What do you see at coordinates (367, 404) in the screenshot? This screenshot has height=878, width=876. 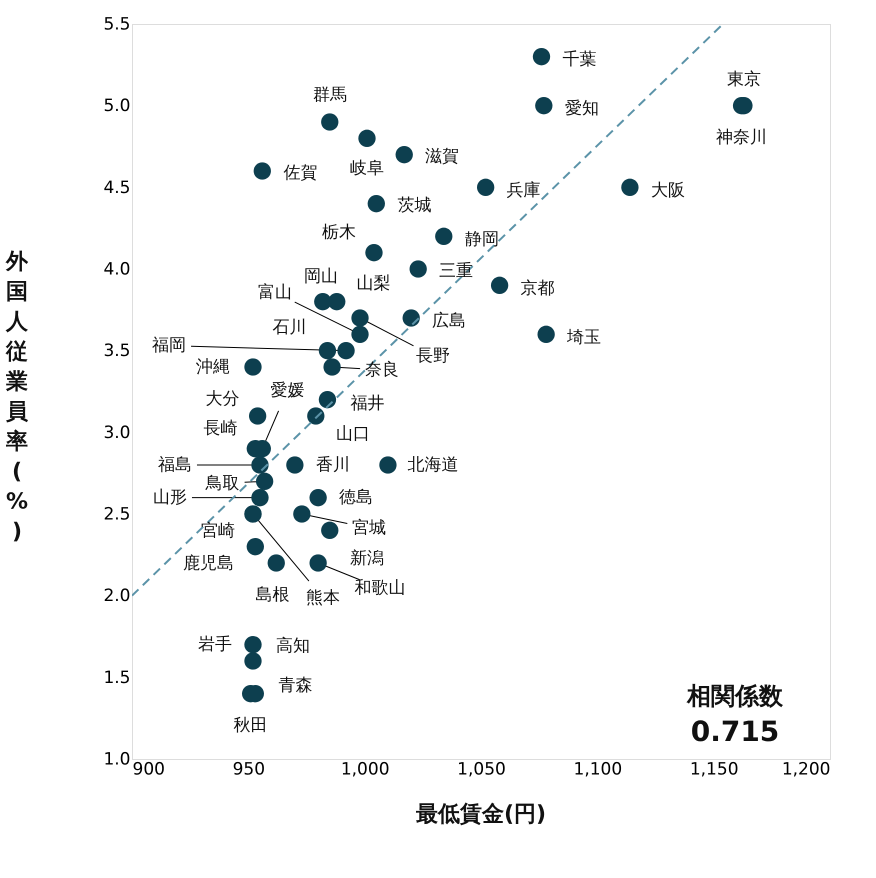 I see `annotation: 福井` at bounding box center [367, 404].